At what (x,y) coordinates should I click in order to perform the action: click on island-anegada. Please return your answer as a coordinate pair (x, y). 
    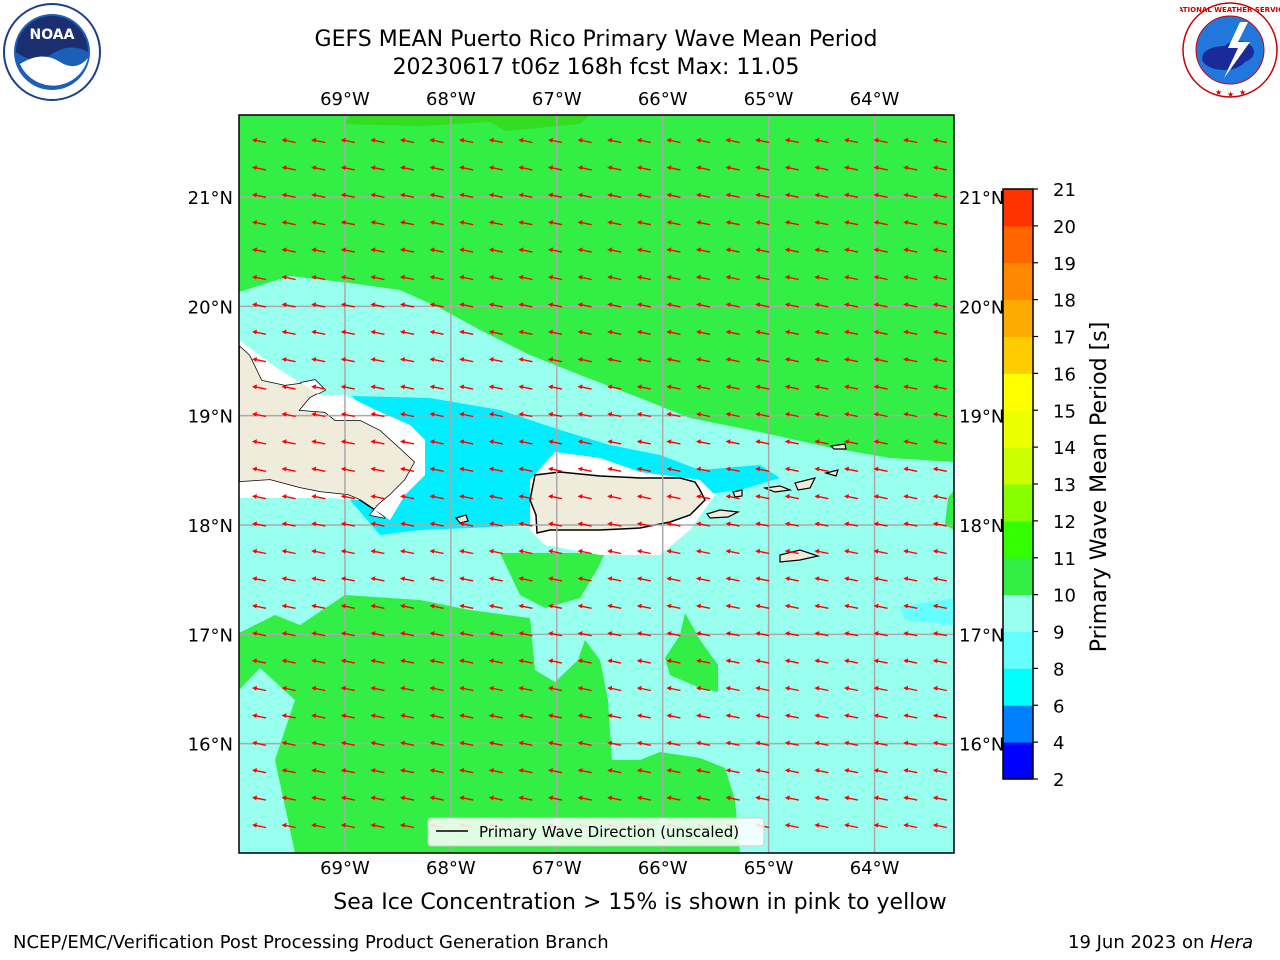
    Looking at the image, I should click on (838, 446).